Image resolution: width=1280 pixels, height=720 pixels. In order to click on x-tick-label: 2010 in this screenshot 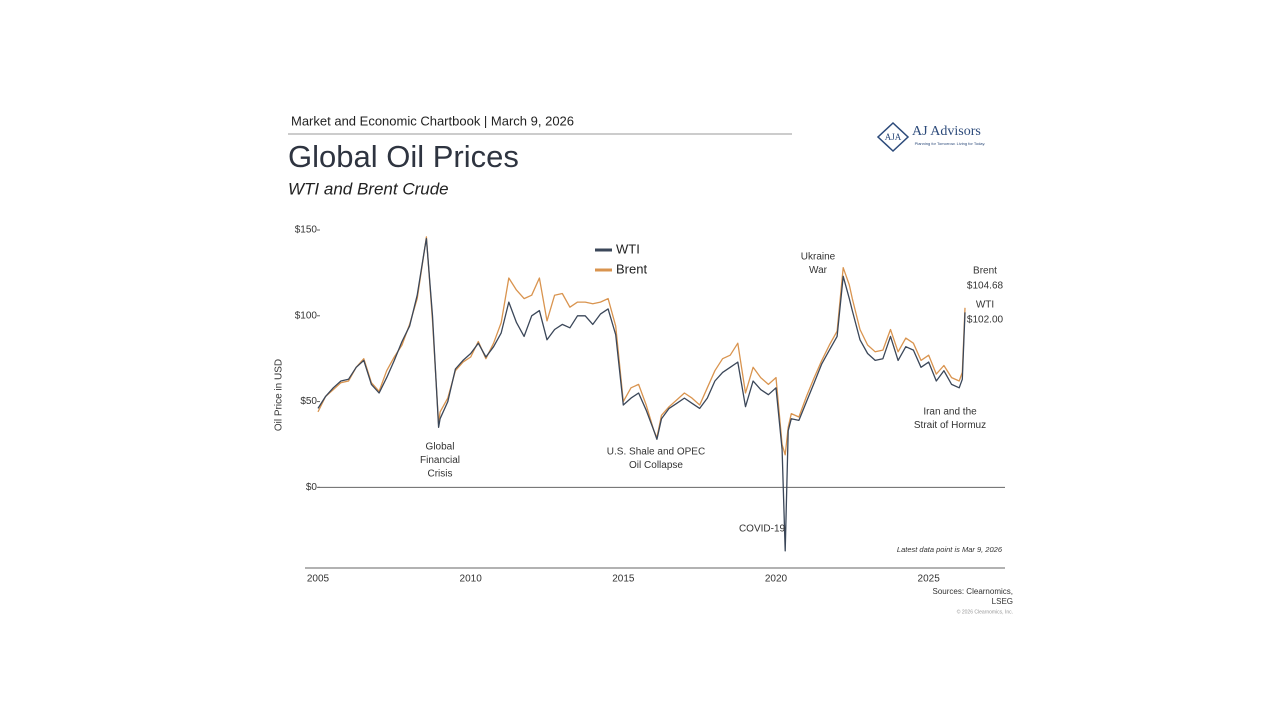, I will do `click(471, 579)`.